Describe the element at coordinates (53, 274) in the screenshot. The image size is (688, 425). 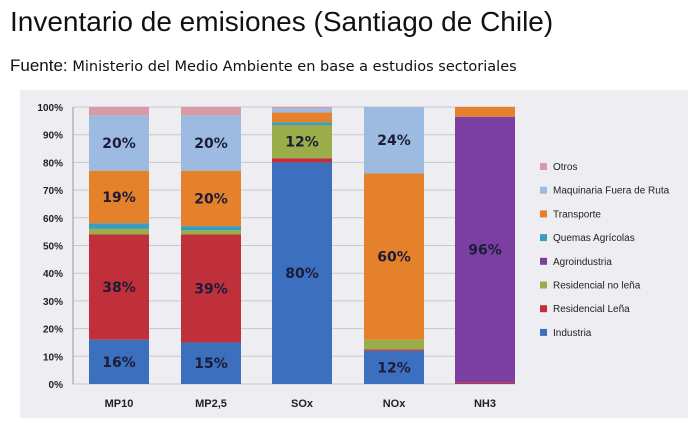
I see `y-tick-label: 40%` at that location.